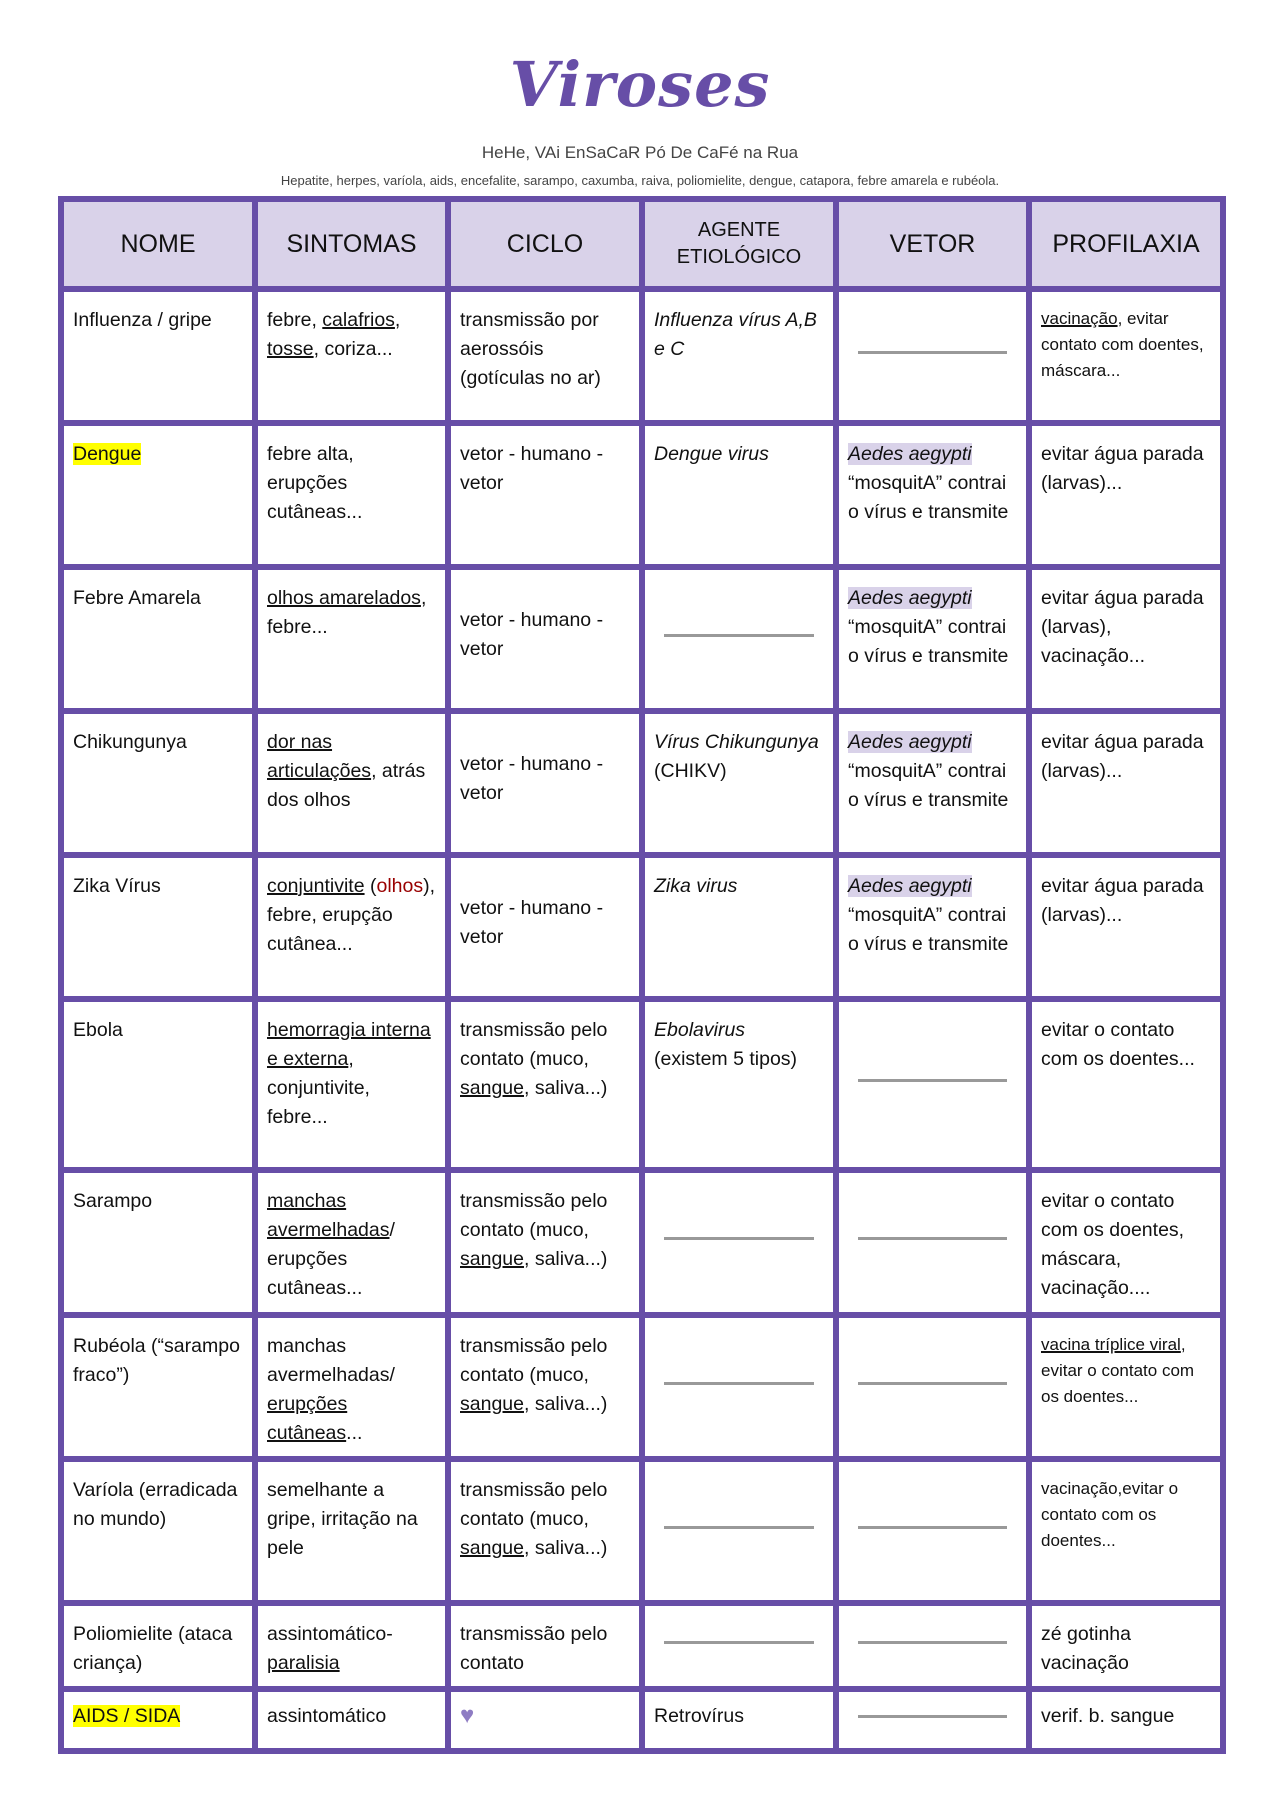 Image resolution: width=1280 pixels, height=1808 pixels. Describe the element at coordinates (739, 495) in the screenshot. I see `cell-agente: Dengue virus` at that location.